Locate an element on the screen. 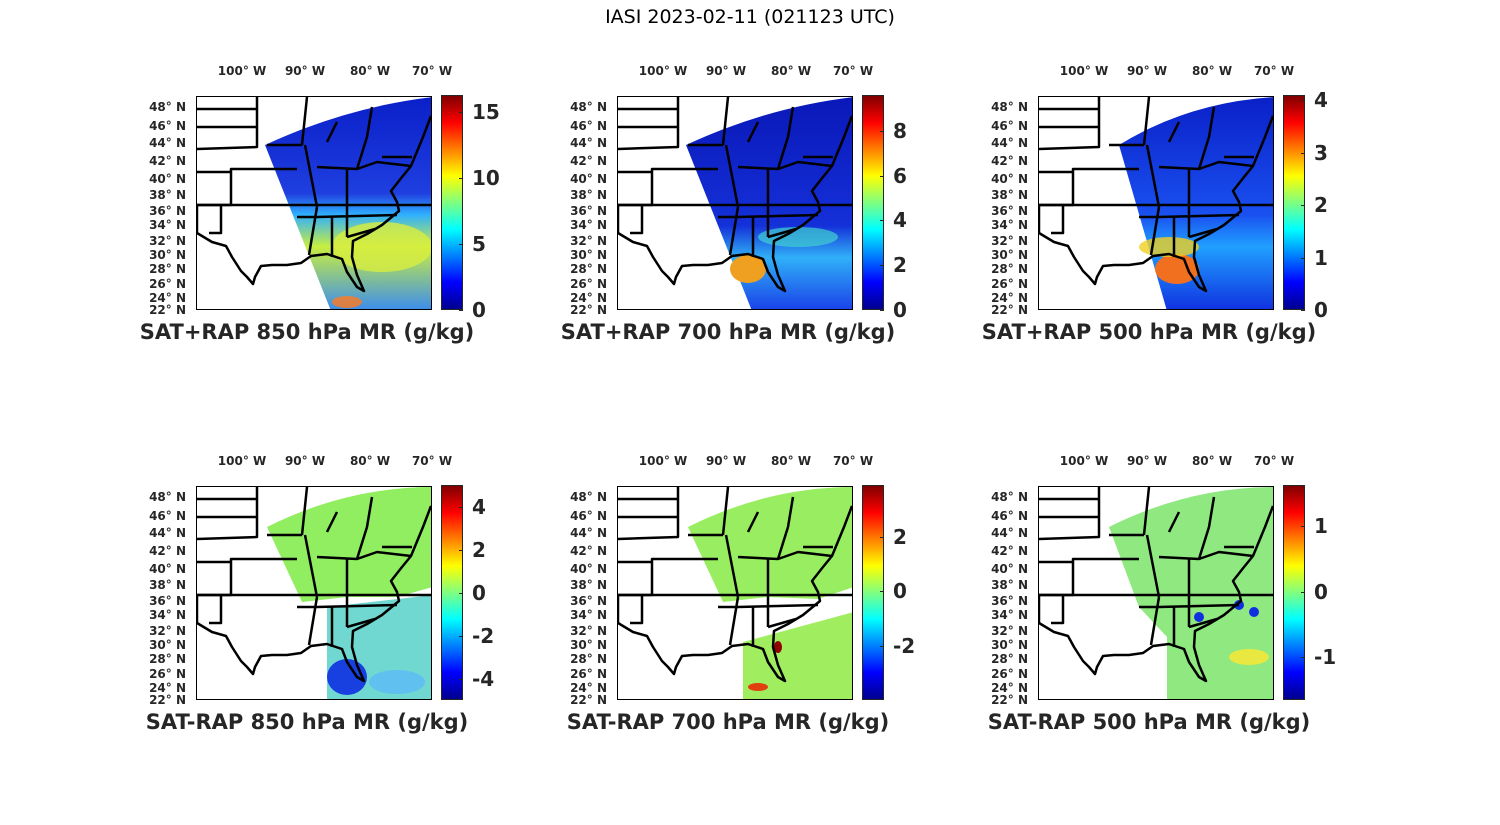  colorbar-tick-label: -2 is located at coordinates (483, 635).